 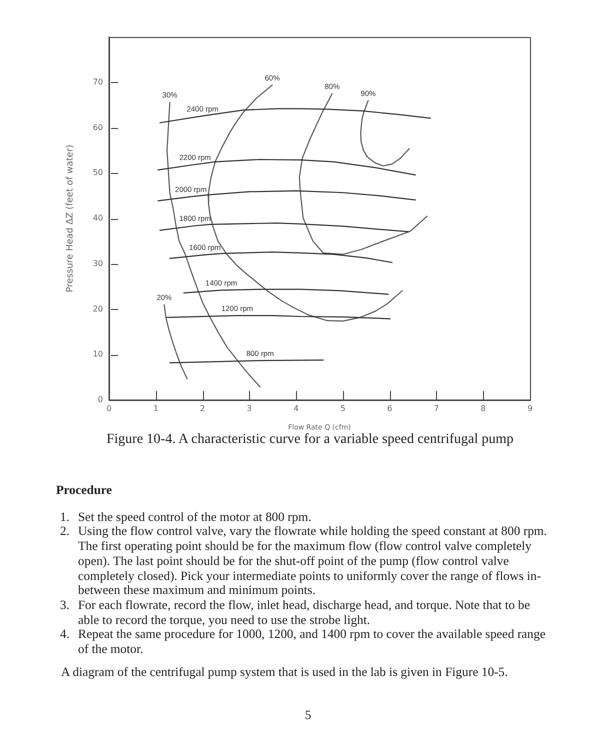 What do you see at coordinates (303, 642) in the screenshot?
I see `text: 4. Repeat the same procedure for 1000, 1200, and 1400 rpm to cover the available speed range of the motor.` at bounding box center [303, 642].